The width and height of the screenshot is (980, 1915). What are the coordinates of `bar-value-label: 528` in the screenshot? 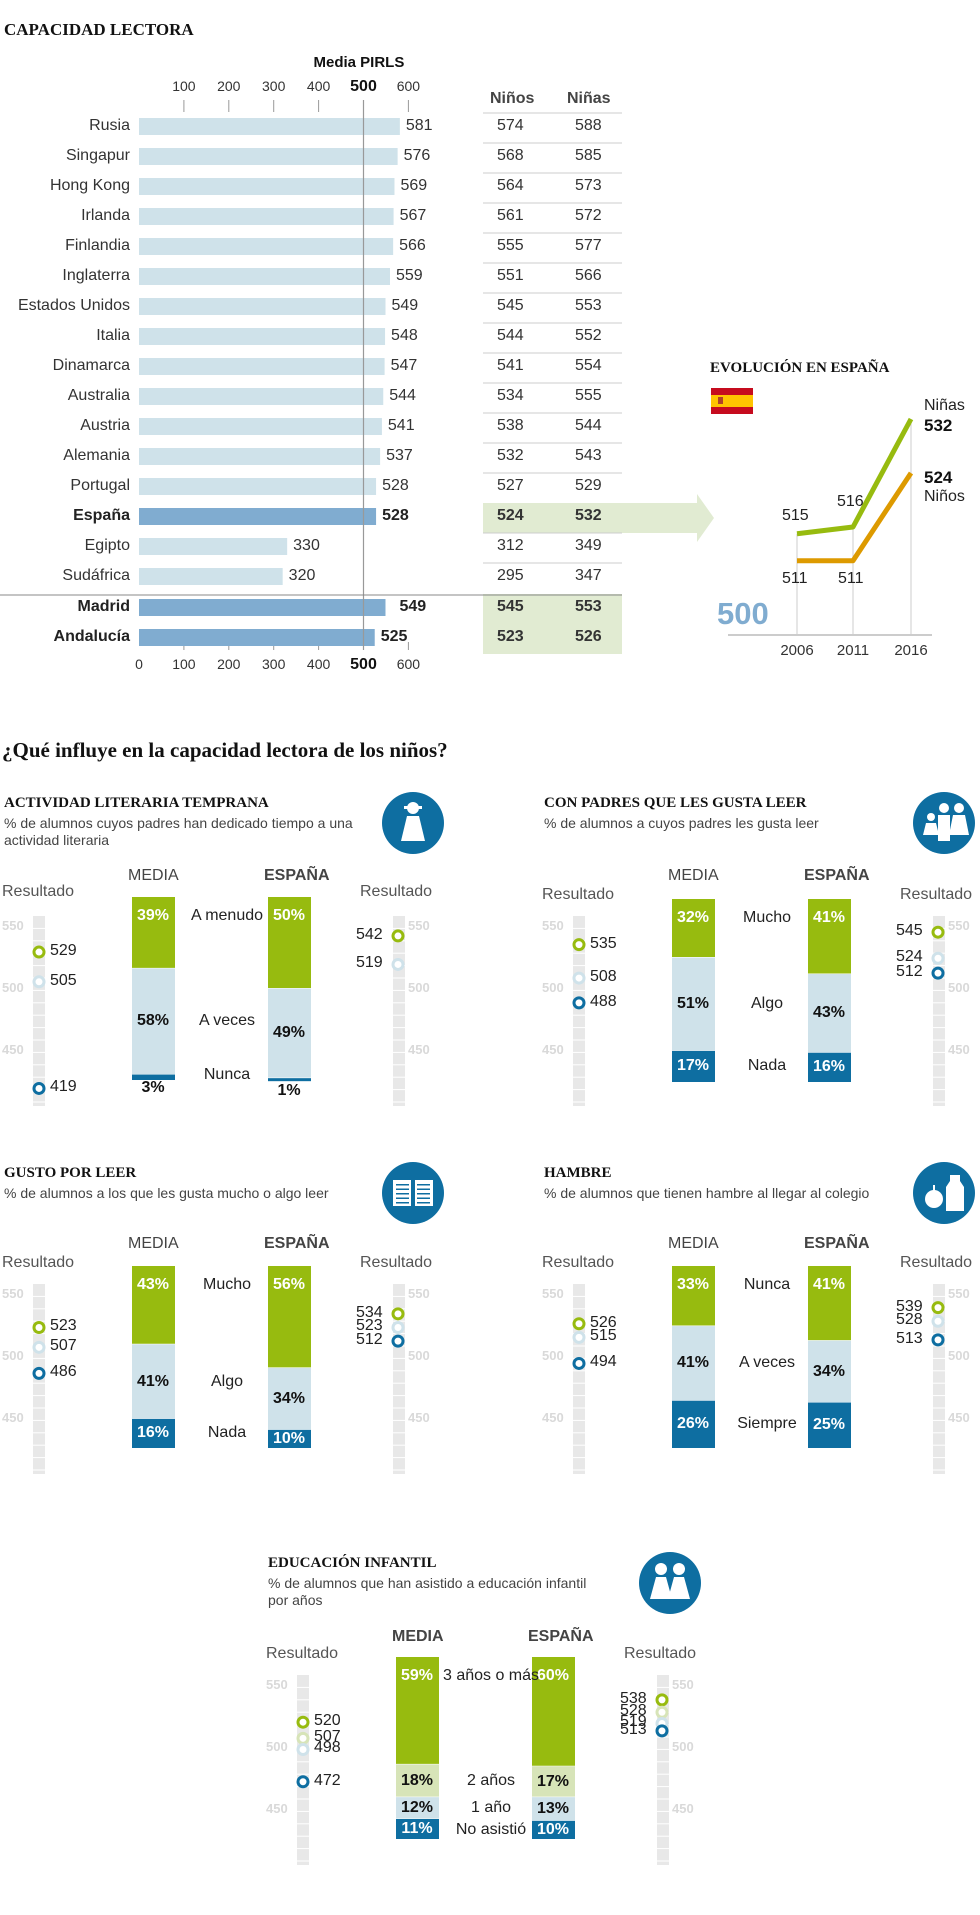 It's located at (395, 515).